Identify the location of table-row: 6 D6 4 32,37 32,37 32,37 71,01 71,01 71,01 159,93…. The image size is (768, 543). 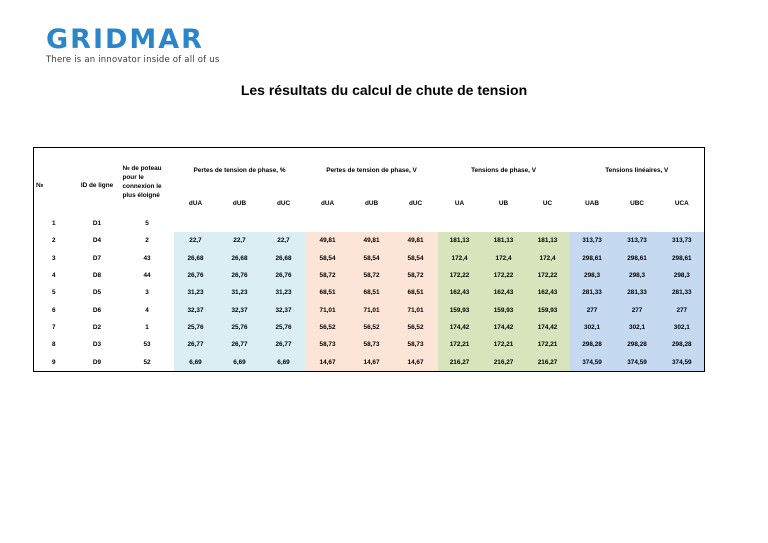
(369, 310).